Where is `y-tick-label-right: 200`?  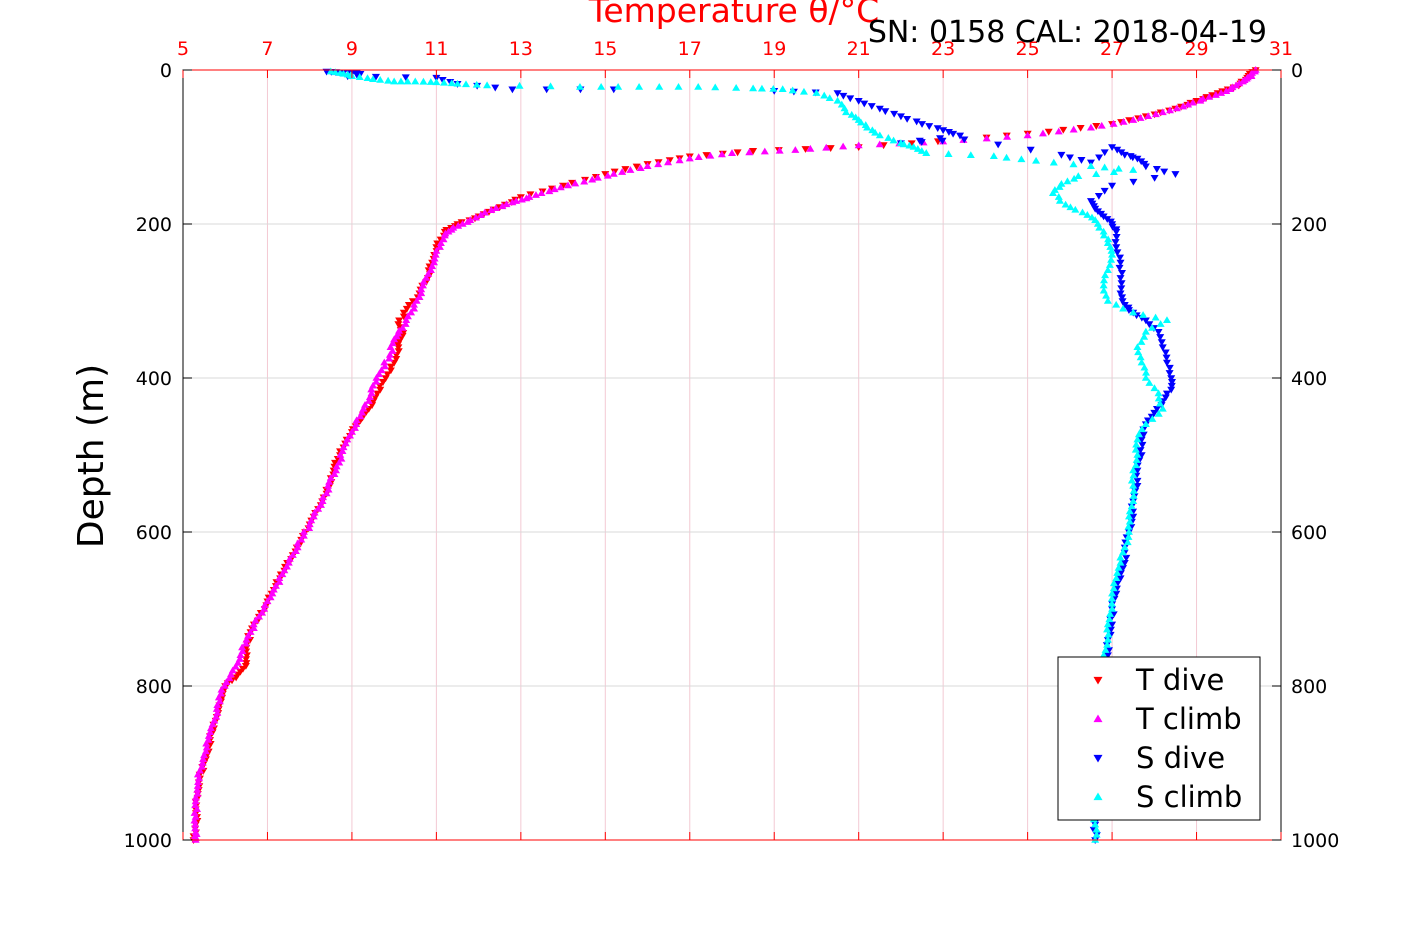
y-tick-label-right: 200 is located at coordinates (1309, 225).